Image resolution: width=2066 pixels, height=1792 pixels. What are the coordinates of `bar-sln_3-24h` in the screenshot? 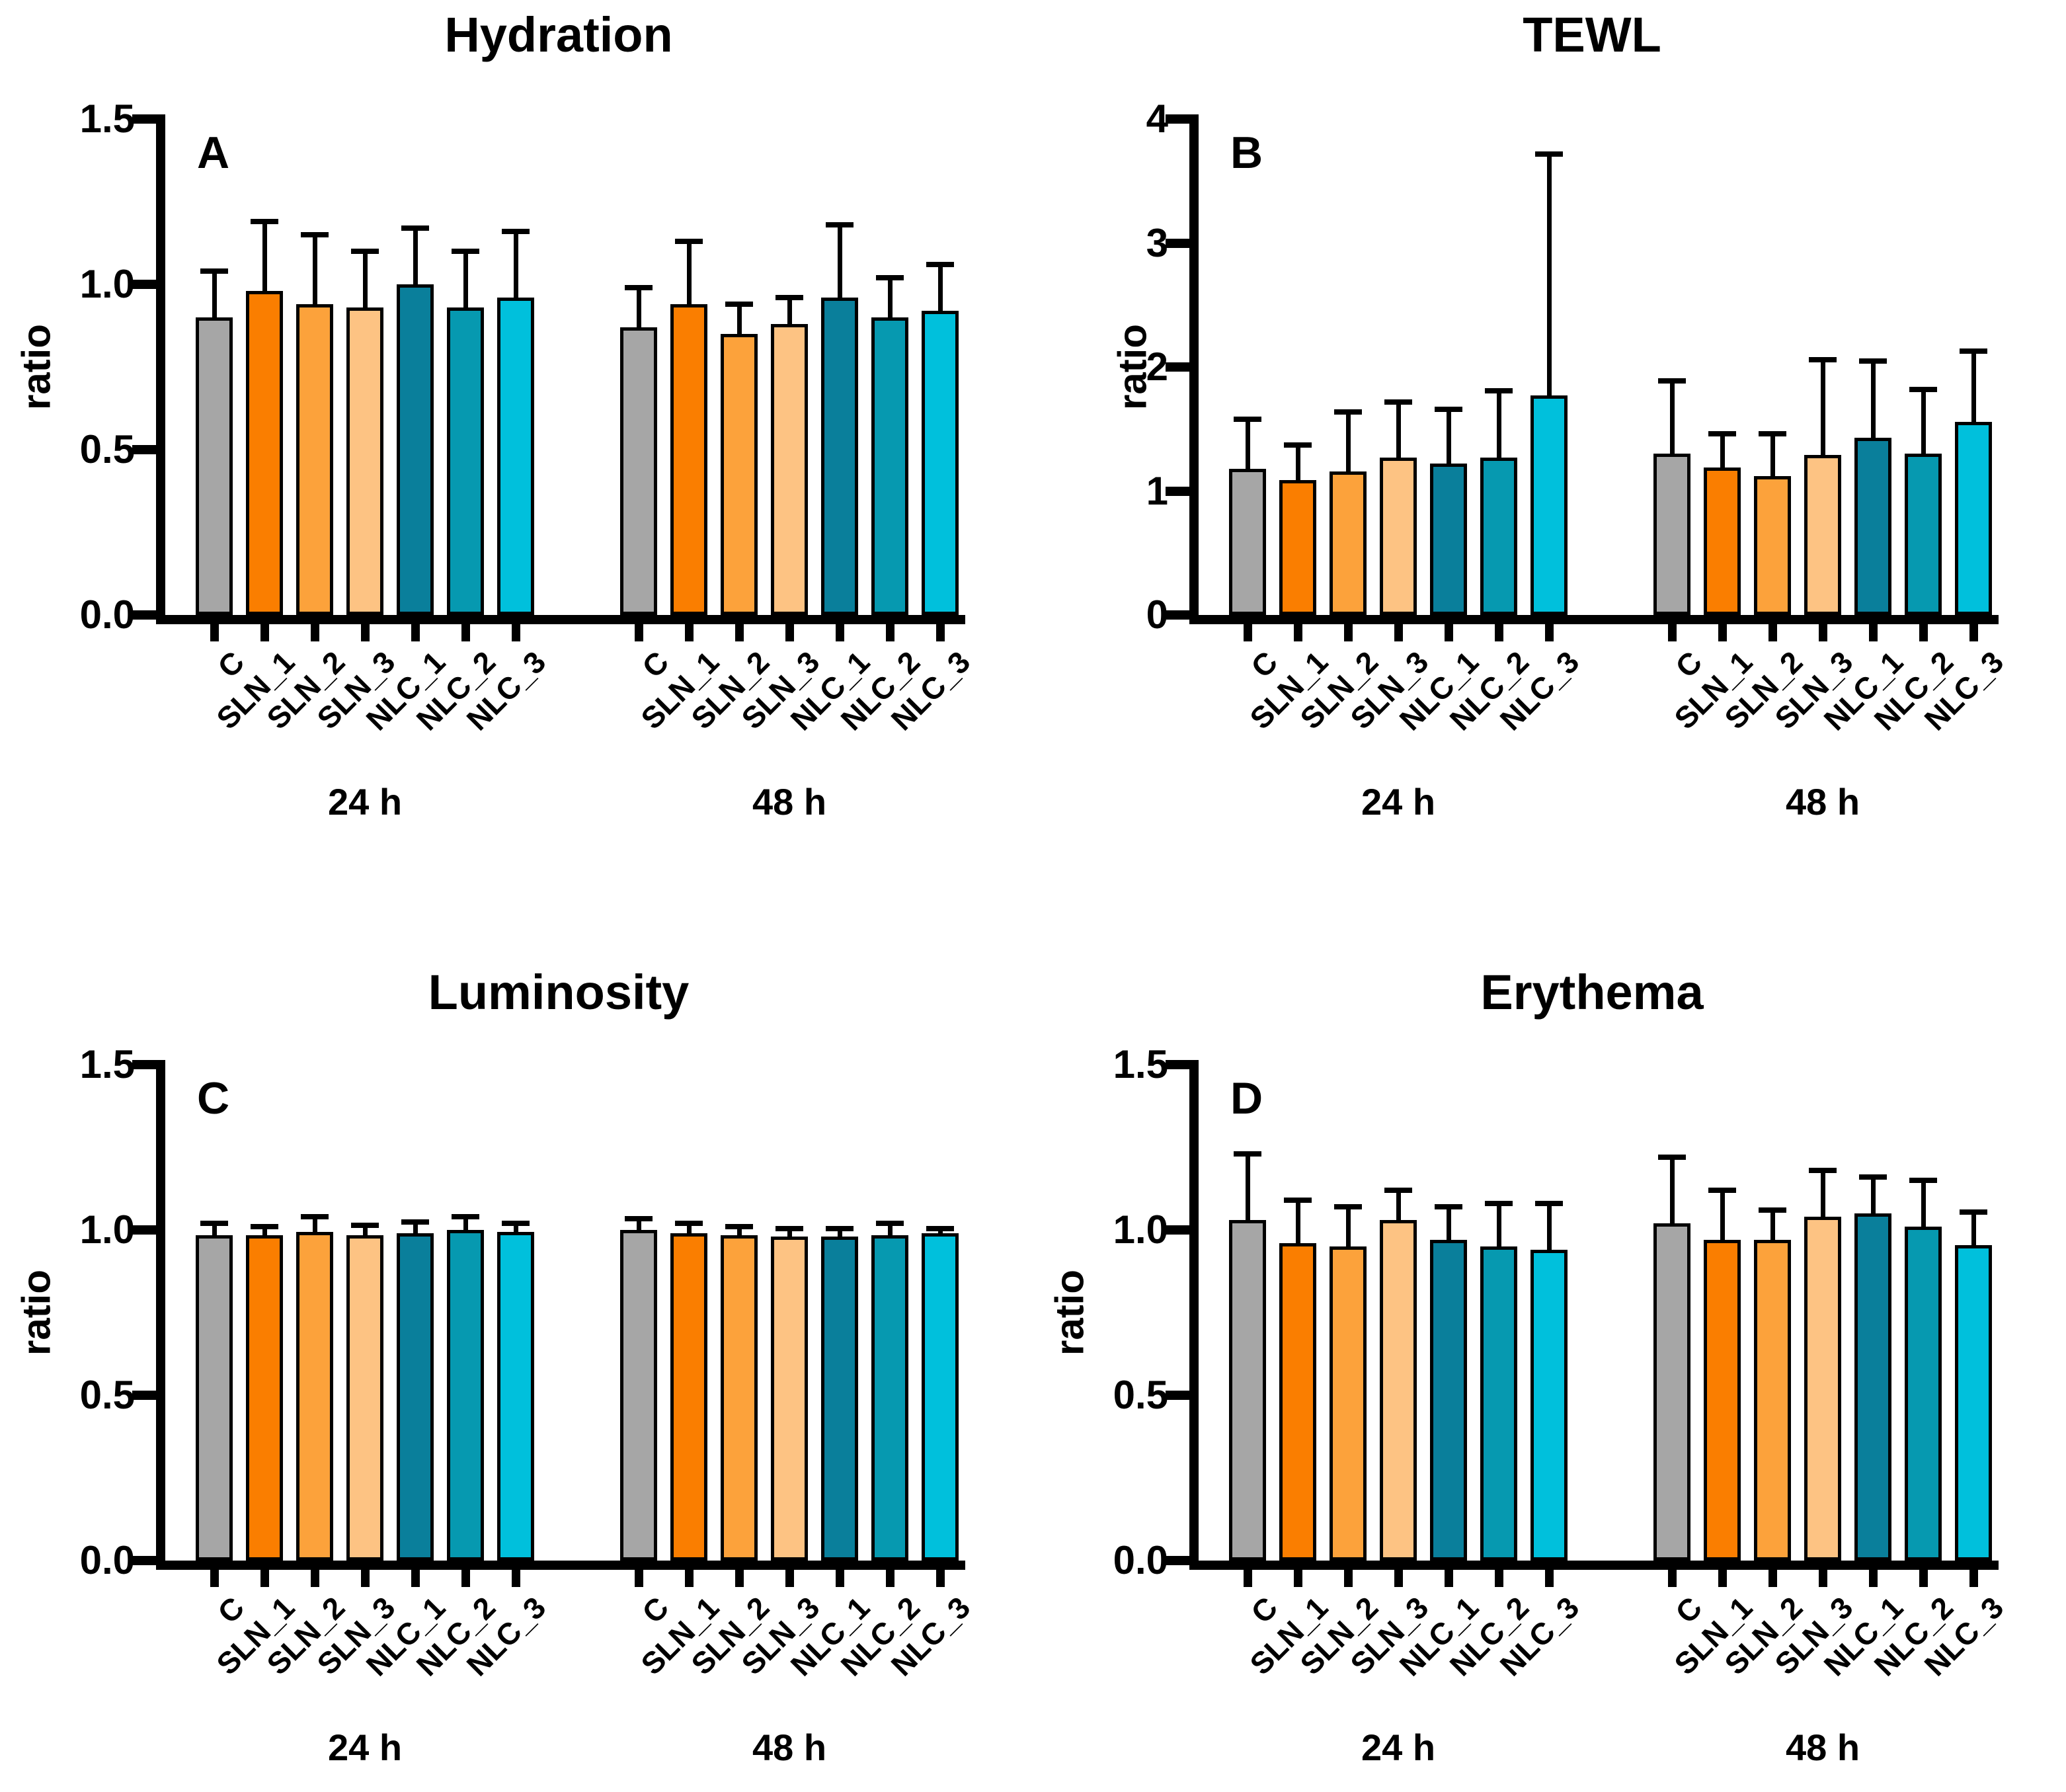 It's located at (1399, 1390).